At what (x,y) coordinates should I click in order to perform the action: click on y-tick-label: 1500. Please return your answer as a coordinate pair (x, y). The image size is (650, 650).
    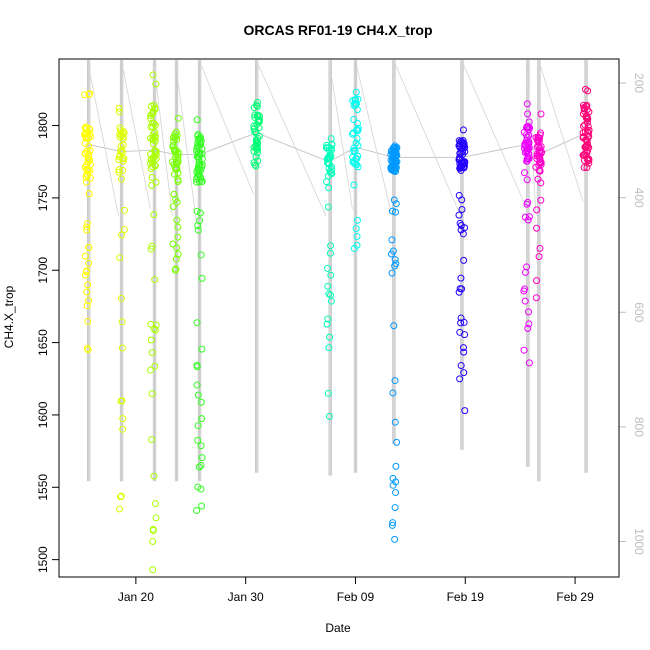
    Looking at the image, I should click on (43, 559).